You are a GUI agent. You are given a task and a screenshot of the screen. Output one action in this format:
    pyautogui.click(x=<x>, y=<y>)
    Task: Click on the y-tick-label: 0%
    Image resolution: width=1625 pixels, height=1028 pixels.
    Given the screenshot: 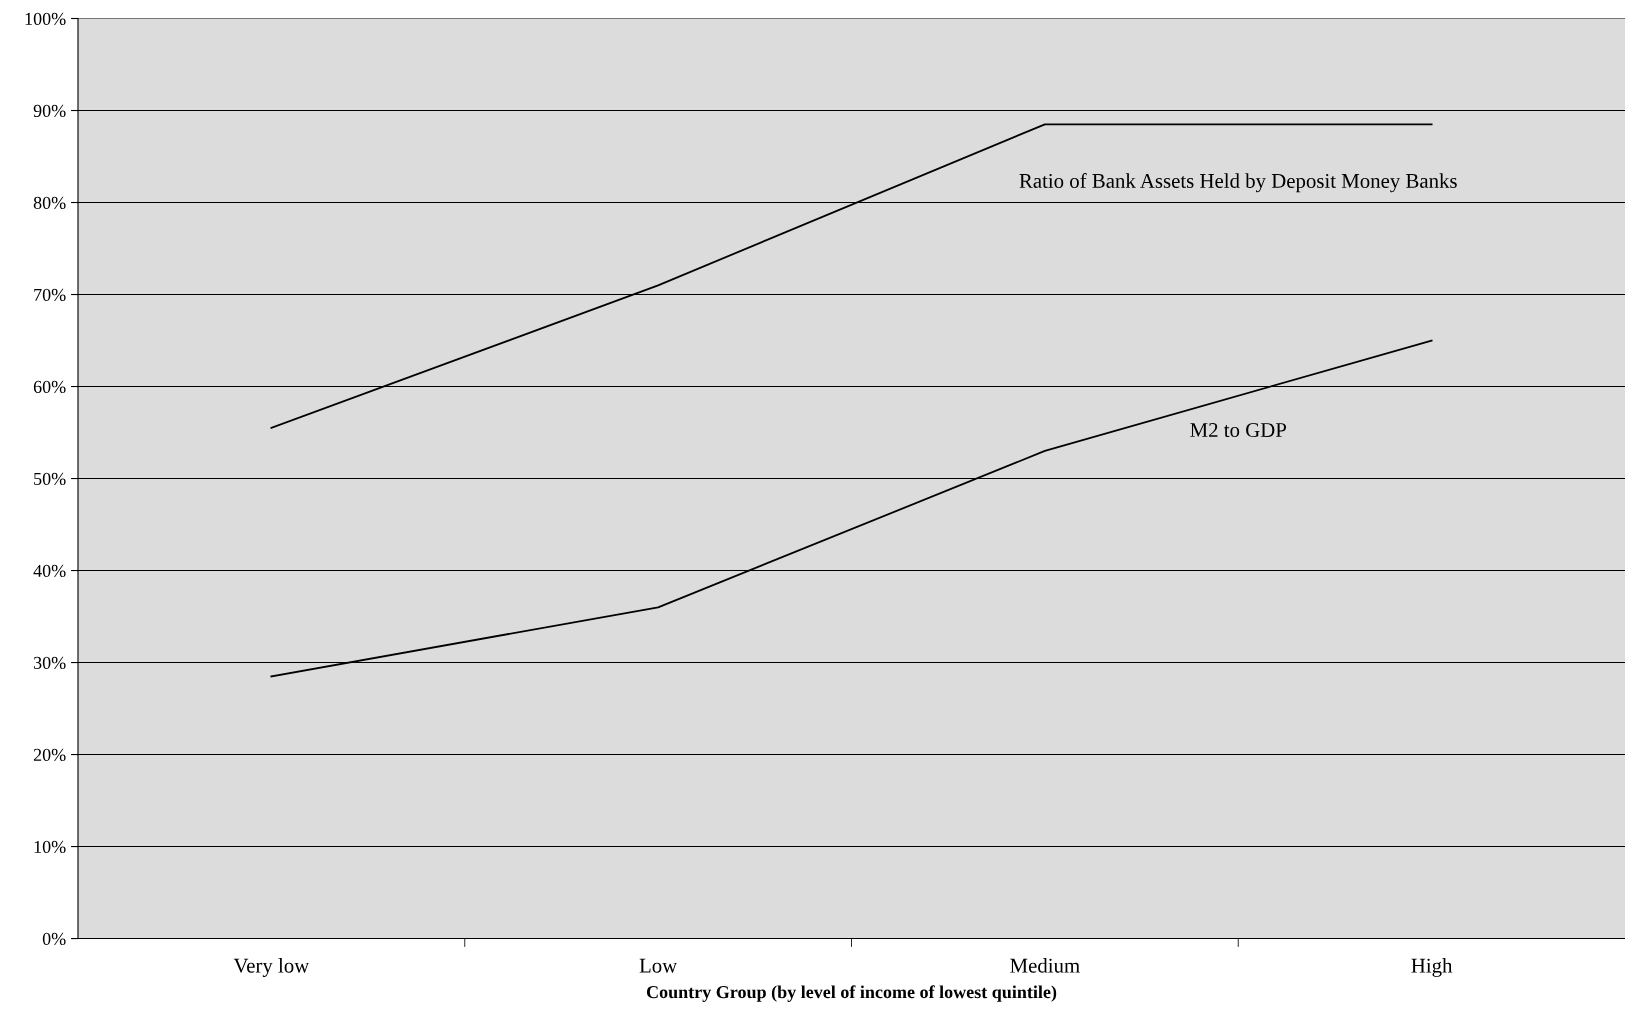 What is the action you would take?
    pyautogui.click(x=54, y=939)
    